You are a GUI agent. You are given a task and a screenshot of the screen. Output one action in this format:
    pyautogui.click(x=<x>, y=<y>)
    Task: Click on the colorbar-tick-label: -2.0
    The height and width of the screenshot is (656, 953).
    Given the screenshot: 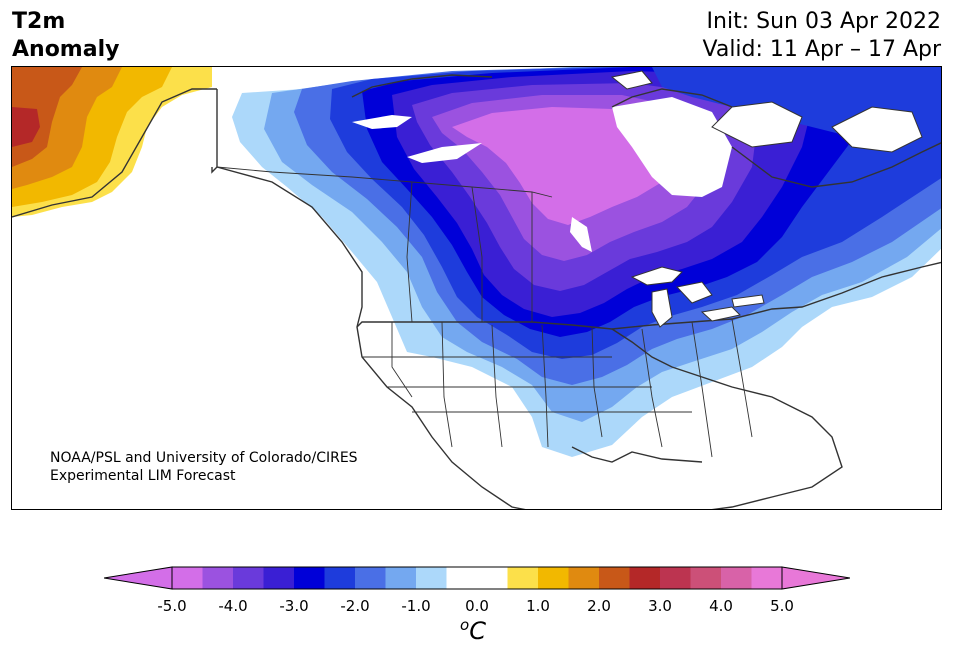 What is the action you would take?
    pyautogui.click(x=355, y=606)
    